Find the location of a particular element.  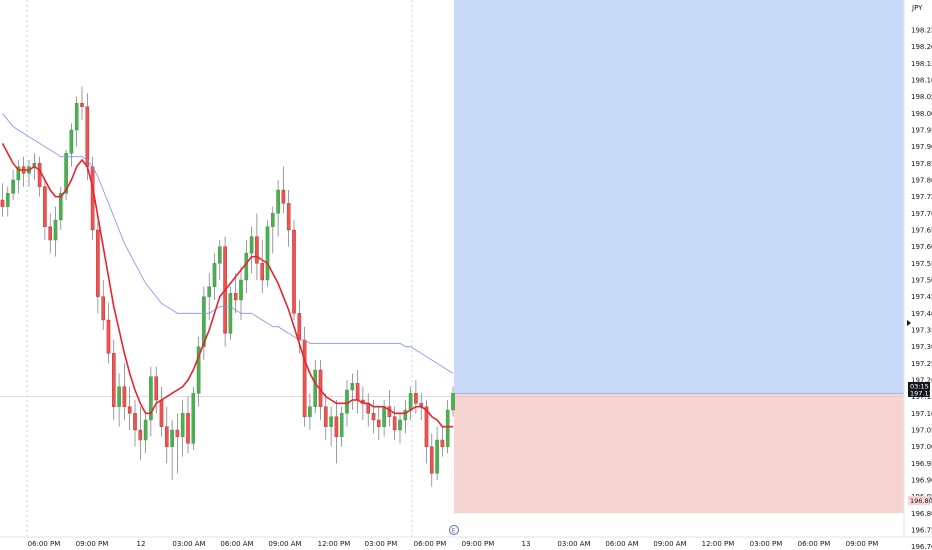

y-tick-label: 197.900 is located at coordinates (921, 147).